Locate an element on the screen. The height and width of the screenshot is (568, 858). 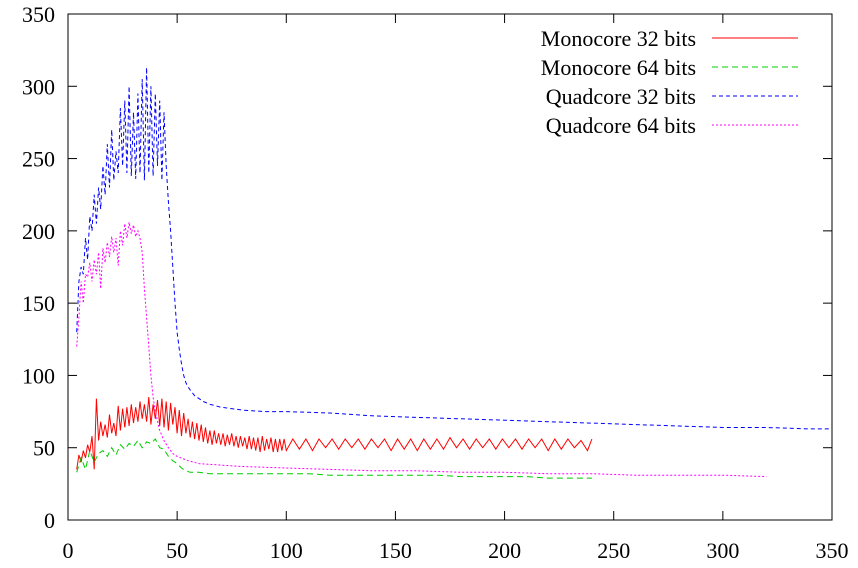
x-tick-label: 350 is located at coordinates (832, 550).